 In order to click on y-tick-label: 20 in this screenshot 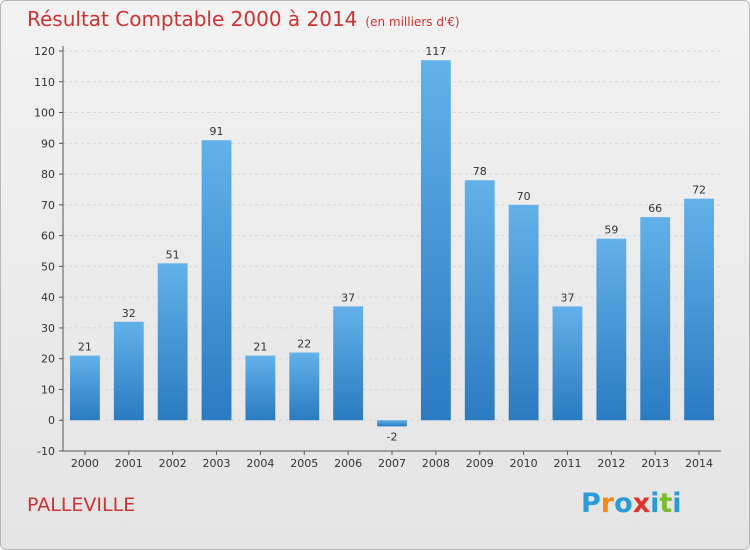, I will do `click(48, 359)`.